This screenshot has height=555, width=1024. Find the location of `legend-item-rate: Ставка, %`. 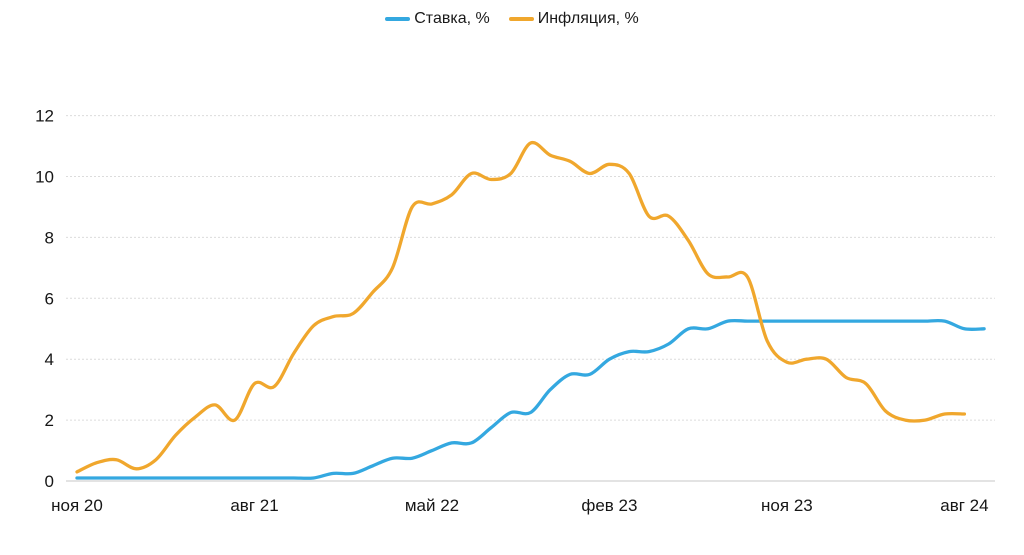

legend-item-rate: Ставка, % is located at coordinates (437, 19).